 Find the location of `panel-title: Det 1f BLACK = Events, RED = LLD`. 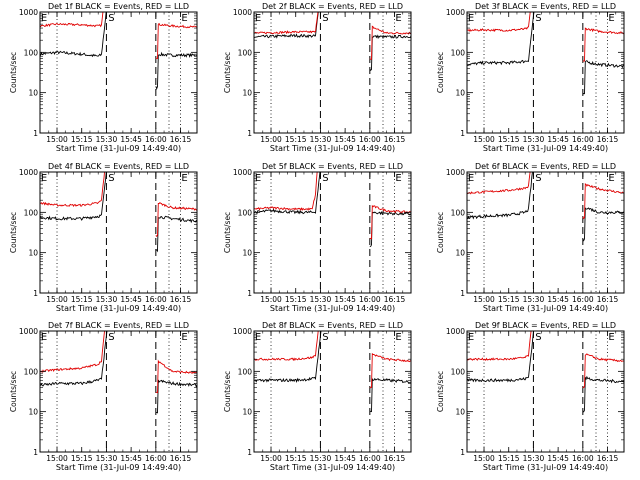

panel-title: Det 1f BLACK = Events, RED = LLD is located at coordinates (118, 6).